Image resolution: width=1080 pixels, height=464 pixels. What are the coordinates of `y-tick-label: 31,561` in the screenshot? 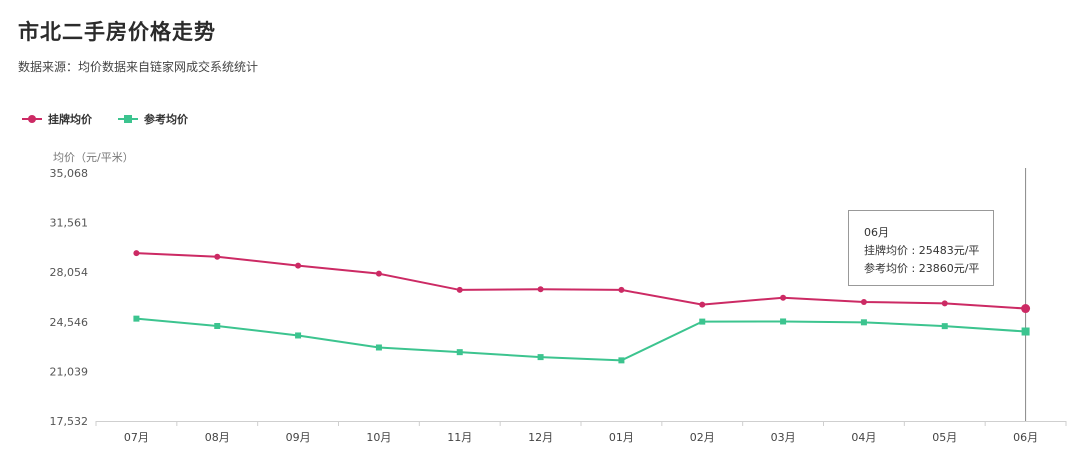 It's located at (69, 223).